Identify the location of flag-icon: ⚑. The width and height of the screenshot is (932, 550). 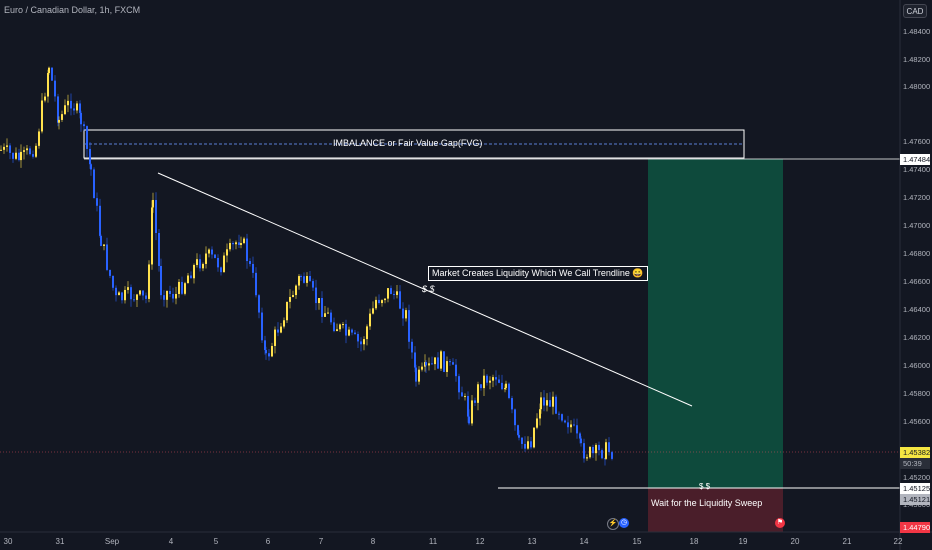
(780, 523).